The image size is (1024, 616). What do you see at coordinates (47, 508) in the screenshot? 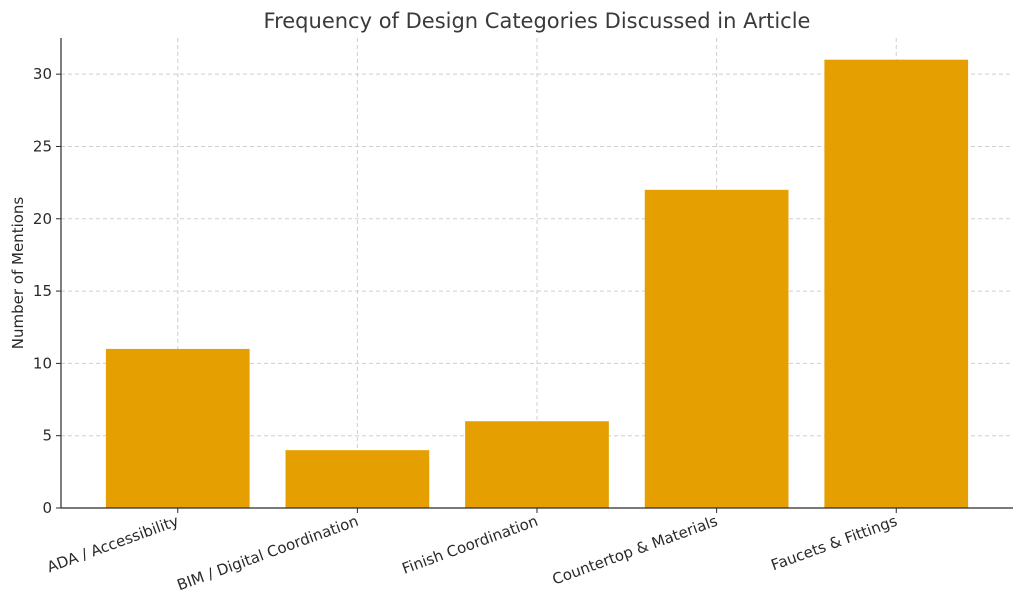
I see `y-tick-label: 0` at bounding box center [47, 508].